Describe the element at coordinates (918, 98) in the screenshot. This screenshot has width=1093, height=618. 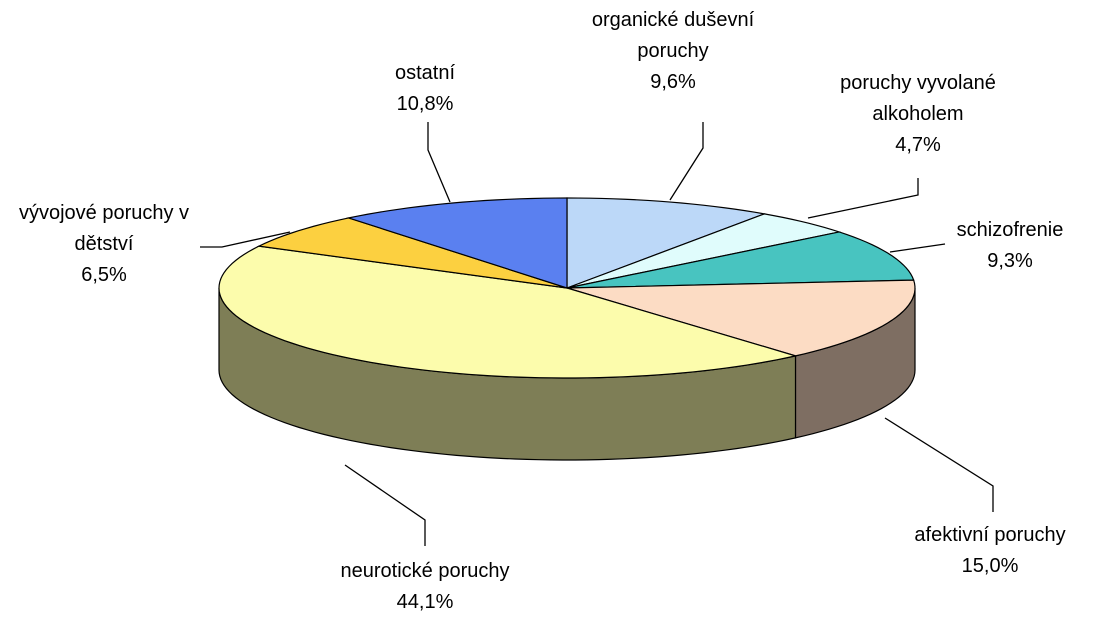
I see `category-label: poruchy vyvolané alkoholem` at that location.